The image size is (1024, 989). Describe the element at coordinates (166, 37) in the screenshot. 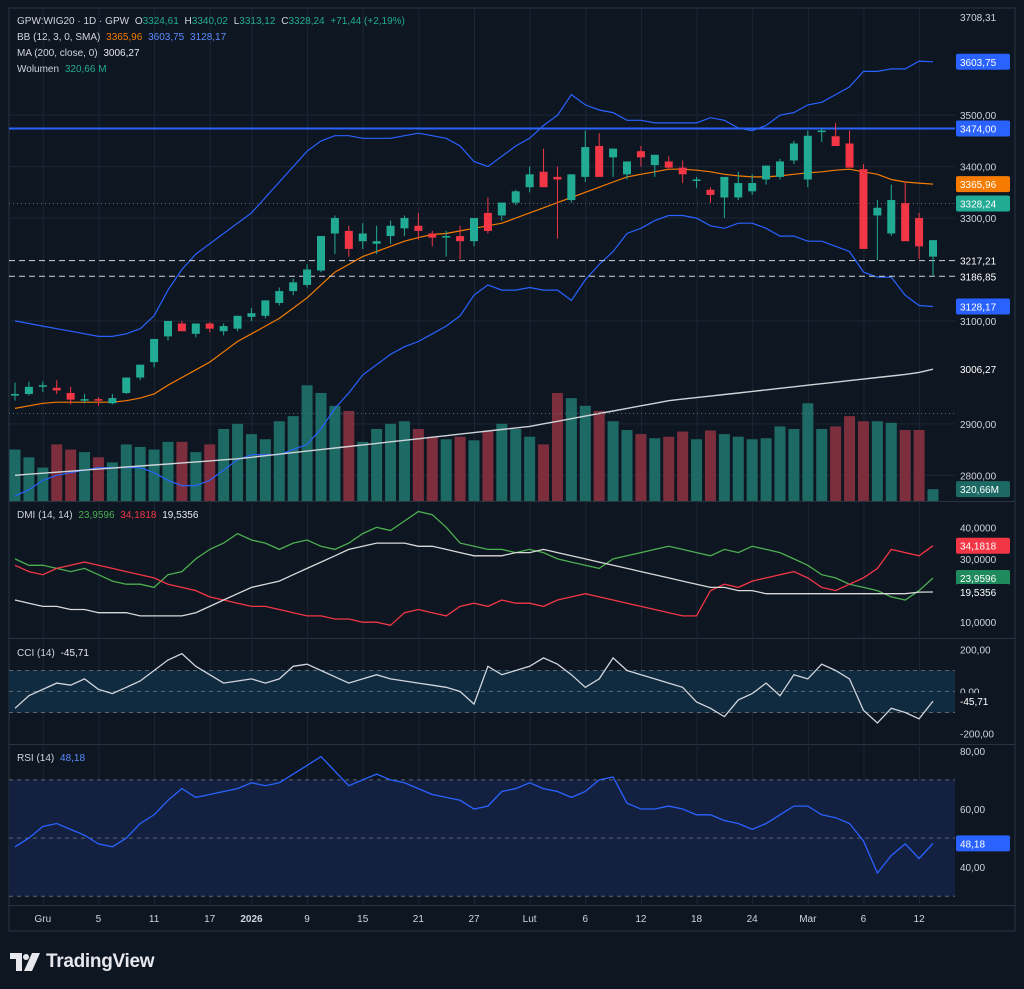

I see `bb-upper-value: 3603,75` at that location.